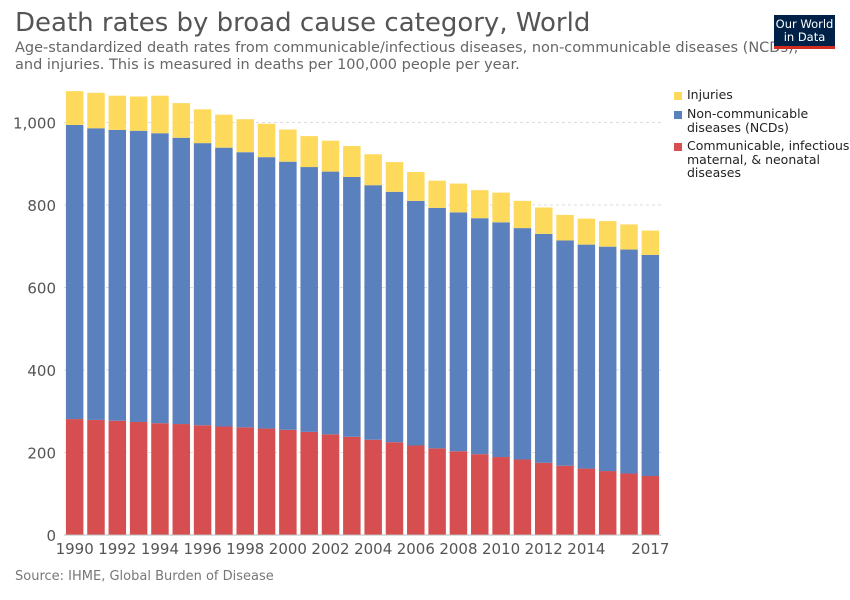 This screenshot has height=600, width=850. I want to click on source-note: Source: IHME, Global Burden of Disease, so click(144, 576).